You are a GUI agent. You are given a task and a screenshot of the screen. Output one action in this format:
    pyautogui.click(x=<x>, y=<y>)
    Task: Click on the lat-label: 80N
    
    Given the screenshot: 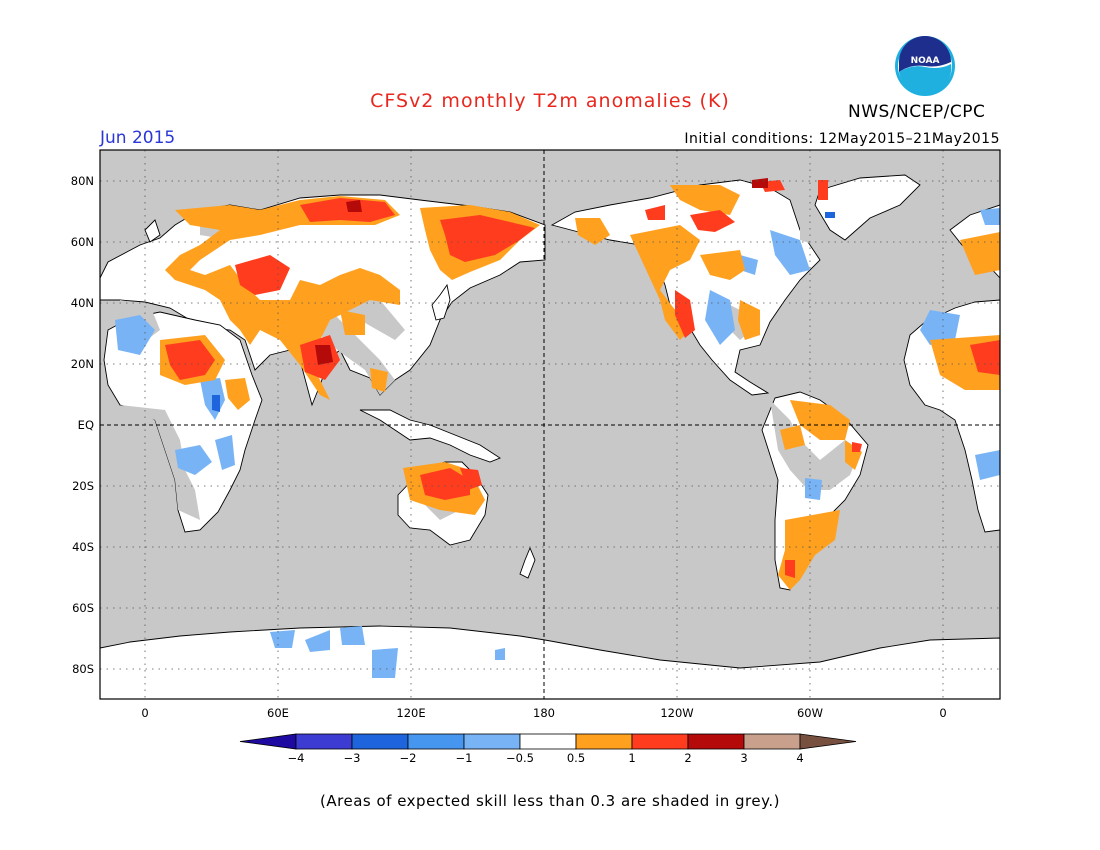 What is the action you would take?
    pyautogui.click(x=82, y=181)
    